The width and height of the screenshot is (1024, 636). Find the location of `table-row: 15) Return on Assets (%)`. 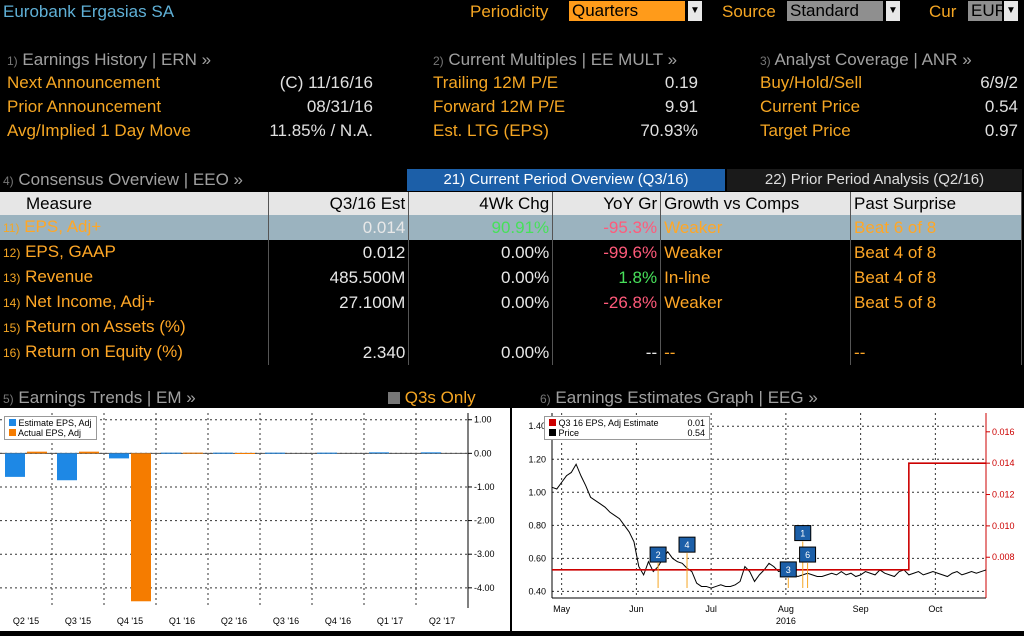

table-row: 15) Return on Assets (%) is located at coordinates (511, 327).